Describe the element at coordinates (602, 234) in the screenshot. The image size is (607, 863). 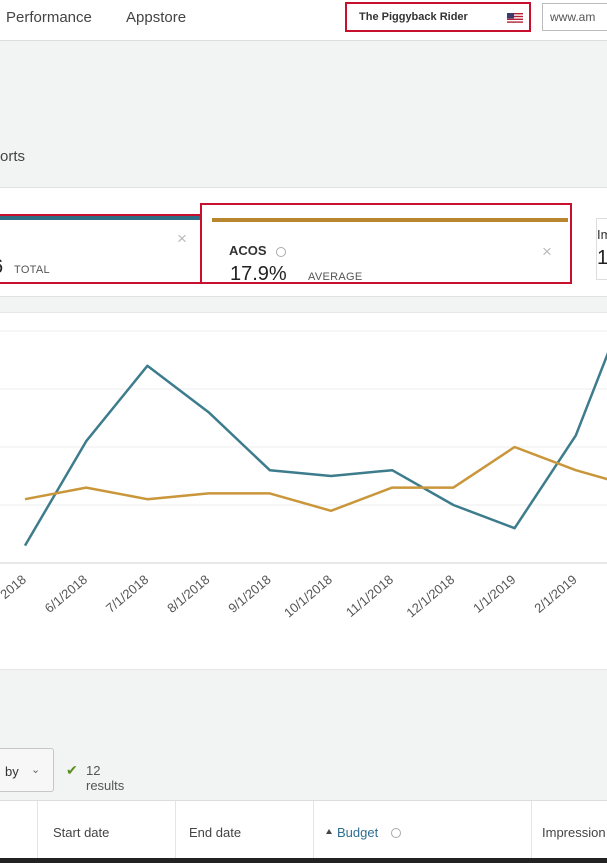
I see `impressions-label: Im` at that location.